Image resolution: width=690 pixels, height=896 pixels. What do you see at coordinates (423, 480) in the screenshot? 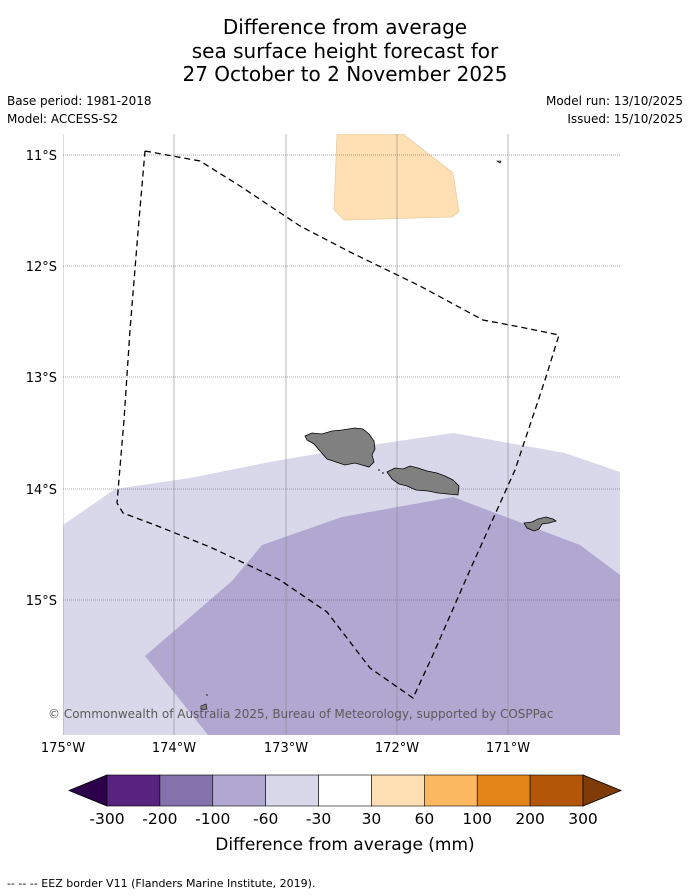
I see `island-upolu` at bounding box center [423, 480].